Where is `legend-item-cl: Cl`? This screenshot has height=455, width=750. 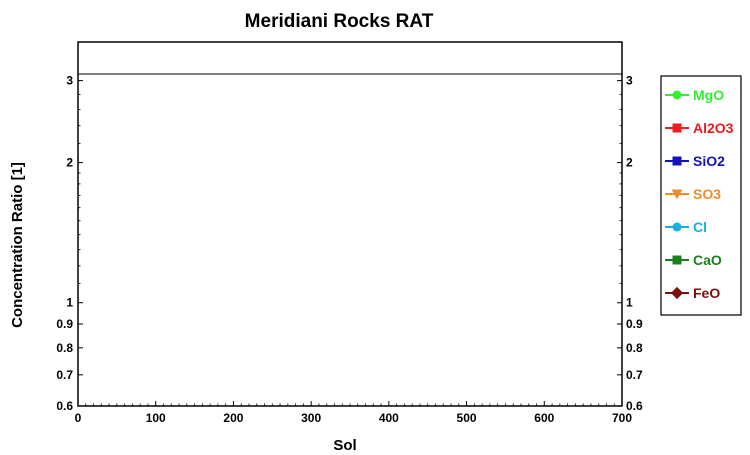
legend-item-cl: Cl is located at coordinates (686, 227).